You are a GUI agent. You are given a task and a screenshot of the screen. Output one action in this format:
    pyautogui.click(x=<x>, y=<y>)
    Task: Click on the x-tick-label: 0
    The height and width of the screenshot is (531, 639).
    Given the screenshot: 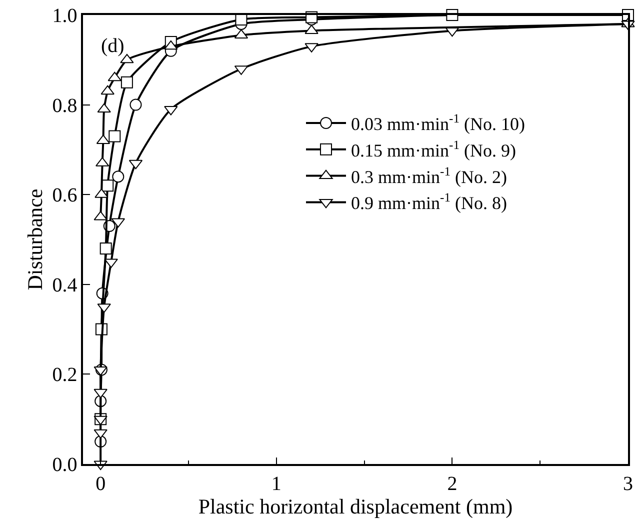 What is the action you would take?
    pyautogui.click(x=101, y=483)
    